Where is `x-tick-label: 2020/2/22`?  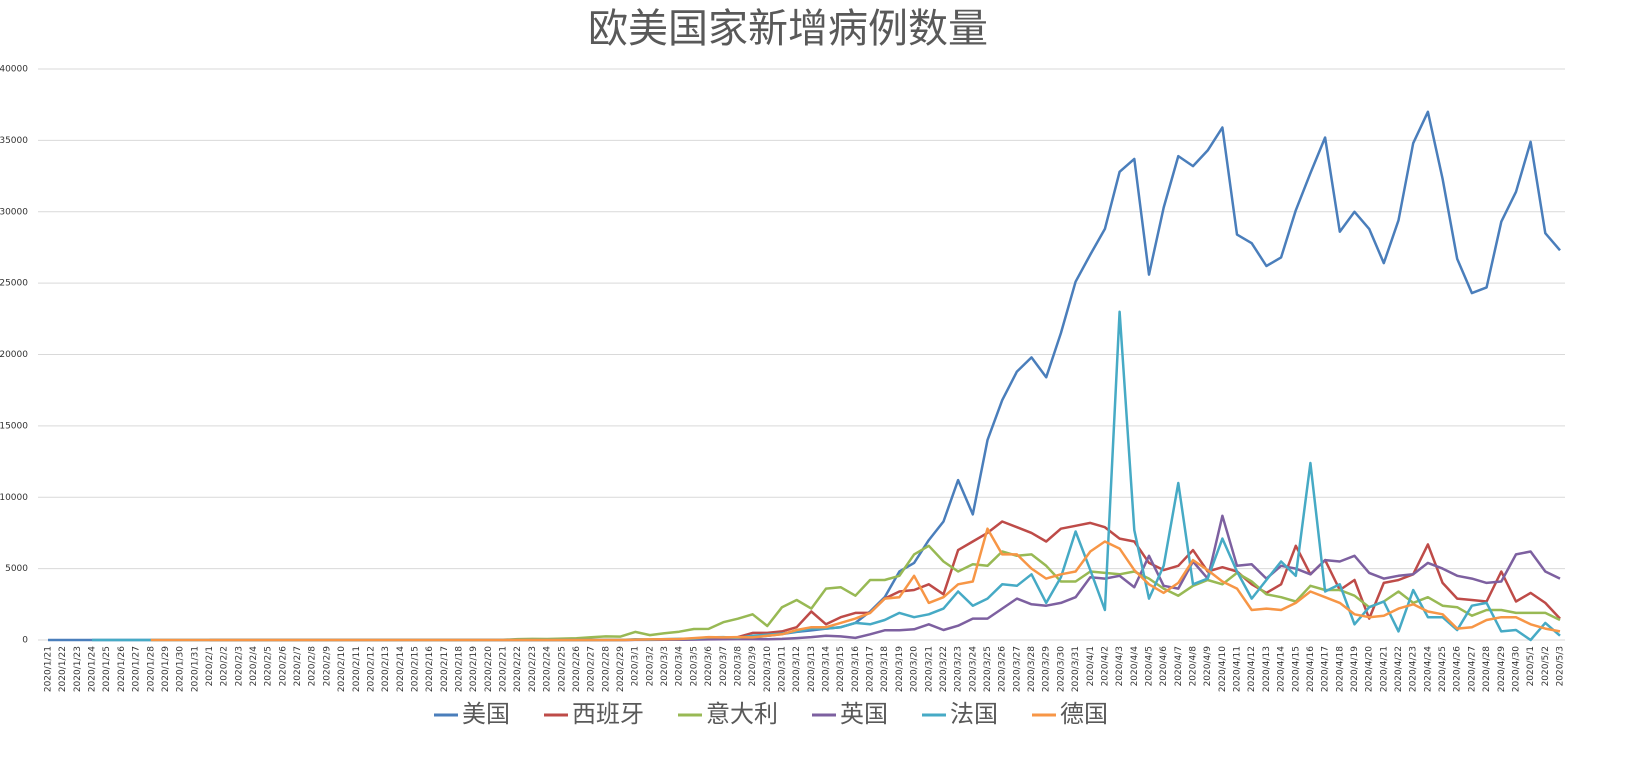 x-tick-label: 2020/2/22 is located at coordinates (518, 669).